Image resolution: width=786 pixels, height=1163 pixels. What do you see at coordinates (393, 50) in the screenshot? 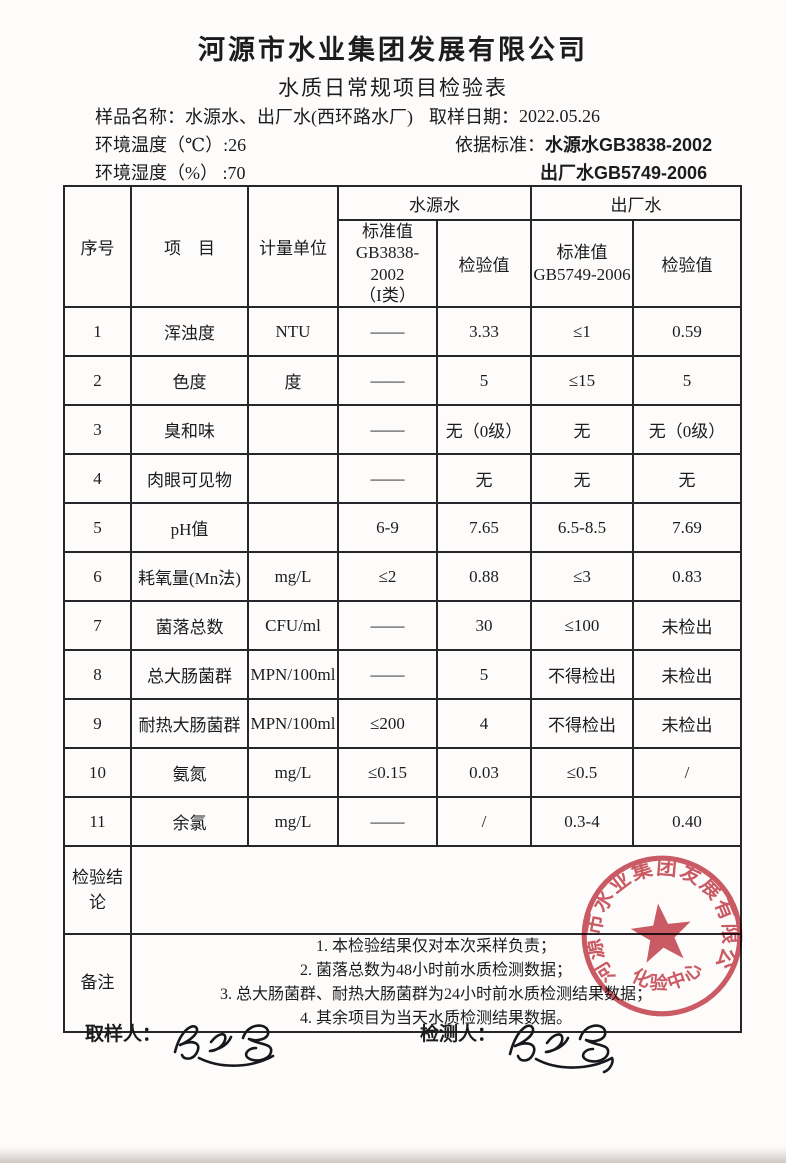
I see `company-name: 河源市水业集团发展有限公司` at bounding box center [393, 50].